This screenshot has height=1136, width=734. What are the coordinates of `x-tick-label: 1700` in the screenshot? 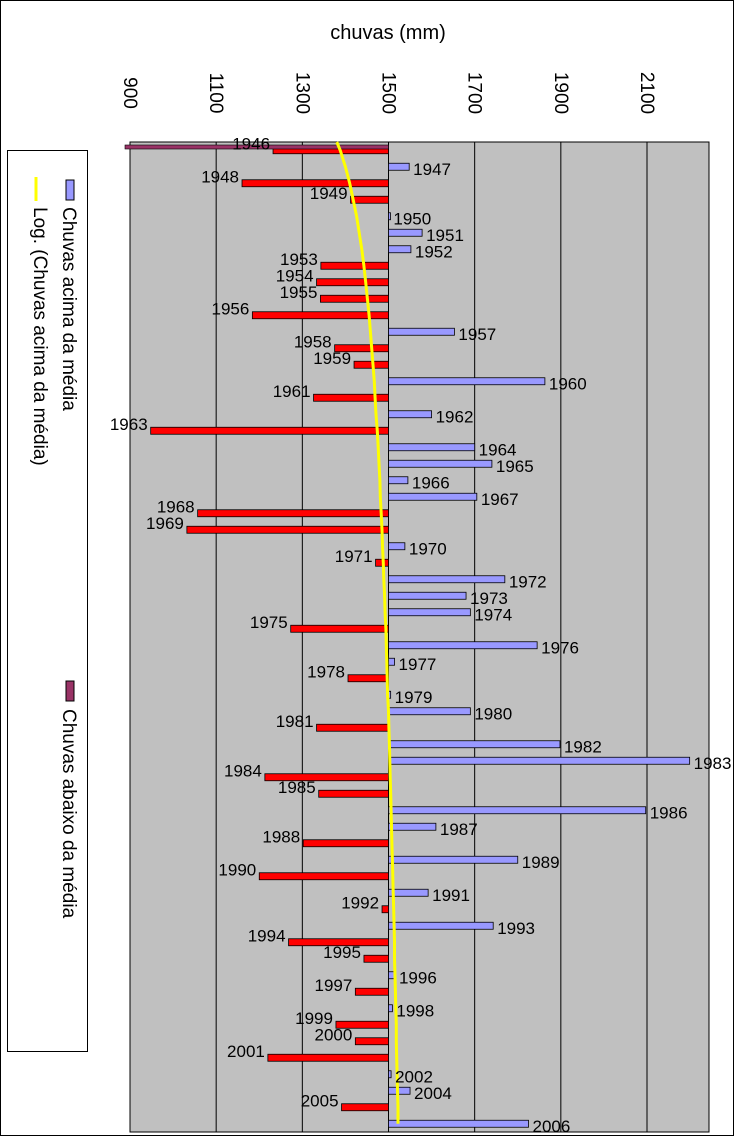 It's located at (474, 93).